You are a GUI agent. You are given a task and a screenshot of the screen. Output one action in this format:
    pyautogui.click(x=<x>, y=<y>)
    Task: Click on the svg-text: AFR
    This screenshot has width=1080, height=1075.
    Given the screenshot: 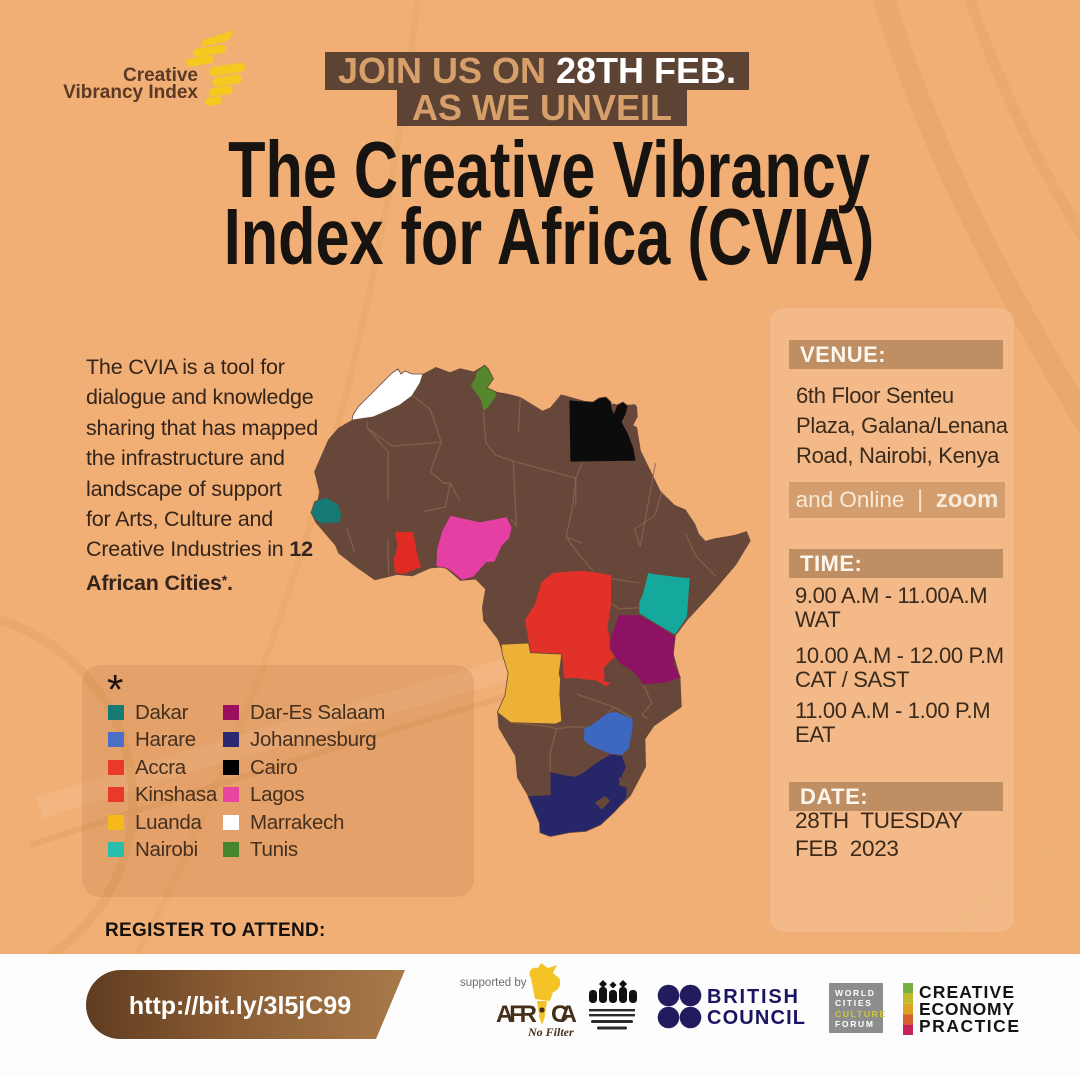 What is the action you would take?
    pyautogui.click(x=516, y=1014)
    